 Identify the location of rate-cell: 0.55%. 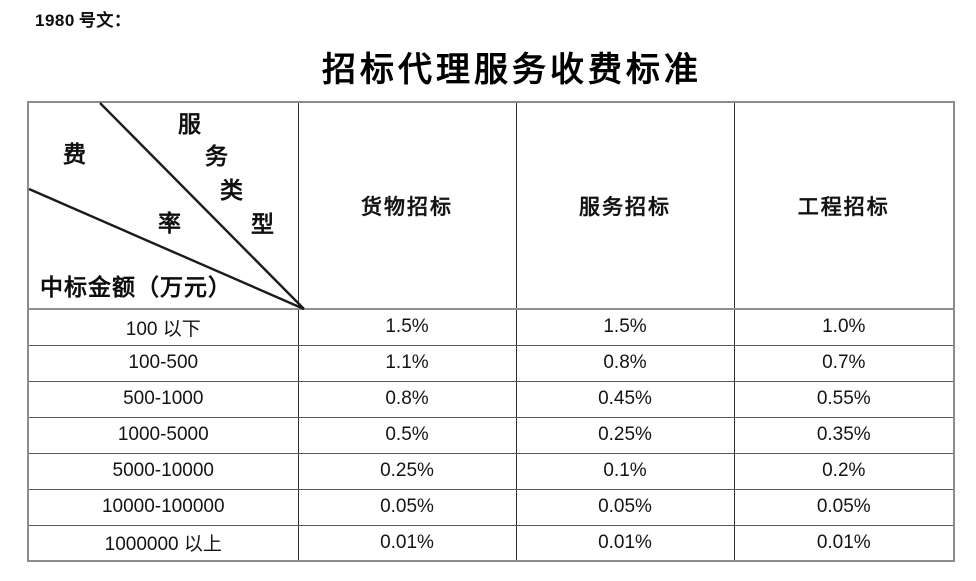
(844, 399).